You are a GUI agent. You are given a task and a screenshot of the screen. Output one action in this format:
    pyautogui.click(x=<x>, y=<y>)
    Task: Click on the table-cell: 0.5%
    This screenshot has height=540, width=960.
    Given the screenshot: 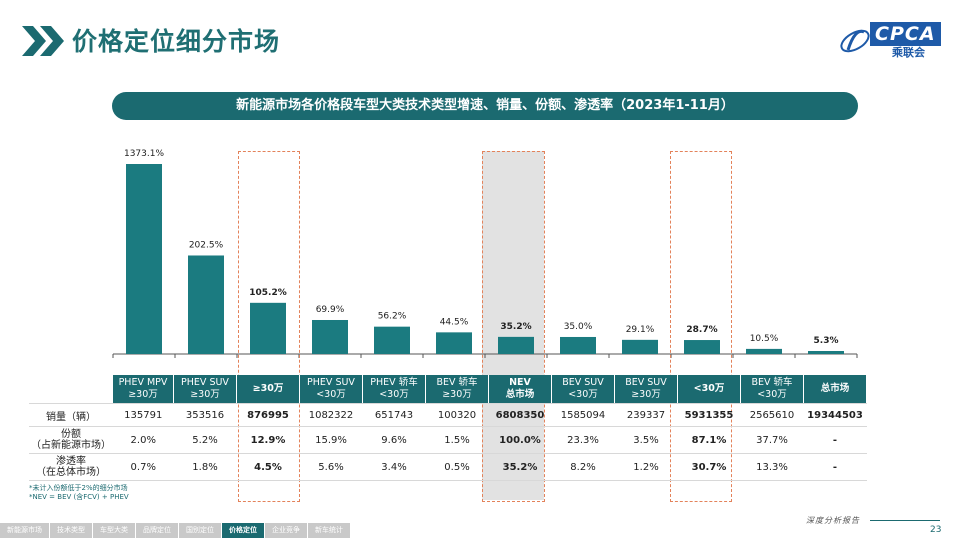 What is the action you would take?
    pyautogui.click(x=457, y=467)
    